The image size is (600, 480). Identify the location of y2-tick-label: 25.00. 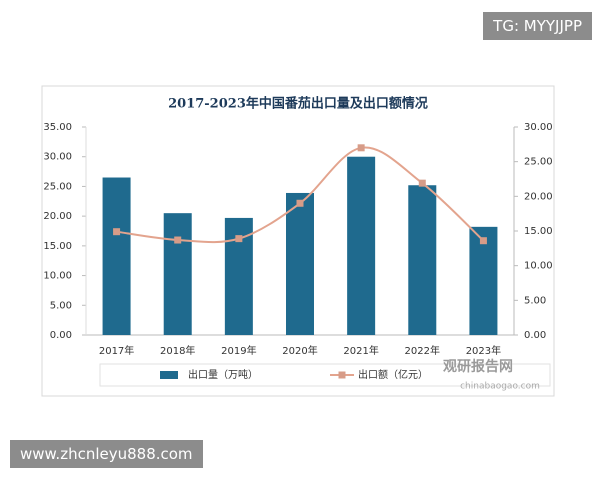
(538, 162).